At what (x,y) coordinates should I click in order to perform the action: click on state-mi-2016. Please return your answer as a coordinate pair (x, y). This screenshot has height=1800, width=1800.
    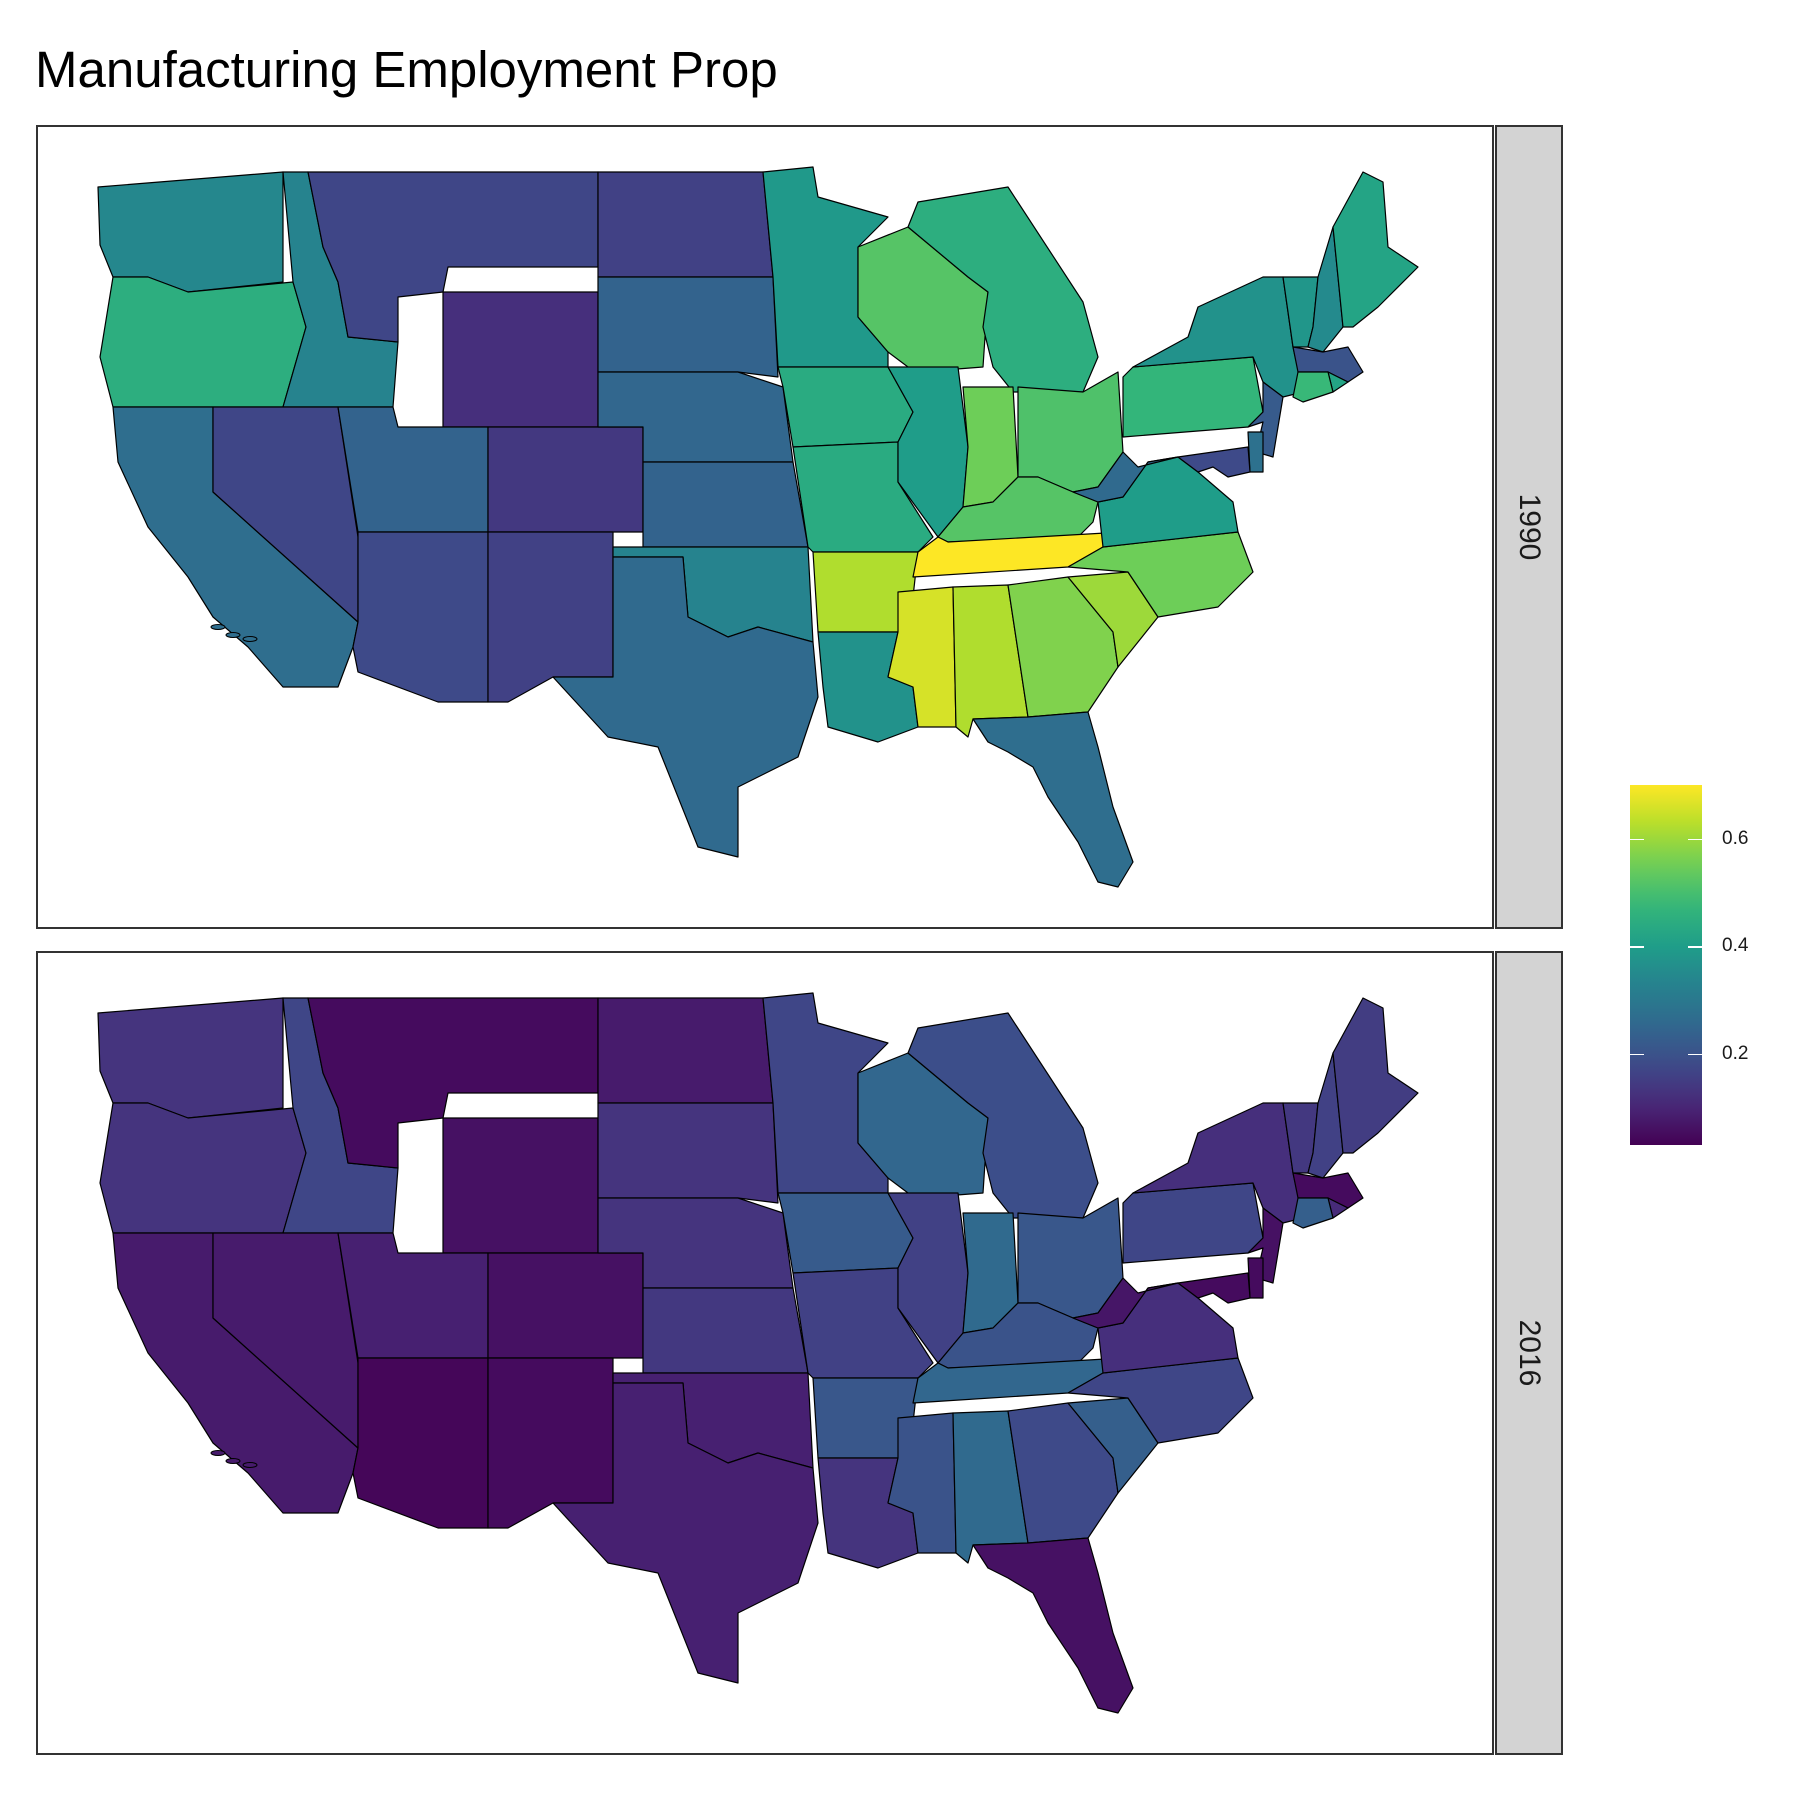
    Looking at the image, I should click on (1003, 1115).